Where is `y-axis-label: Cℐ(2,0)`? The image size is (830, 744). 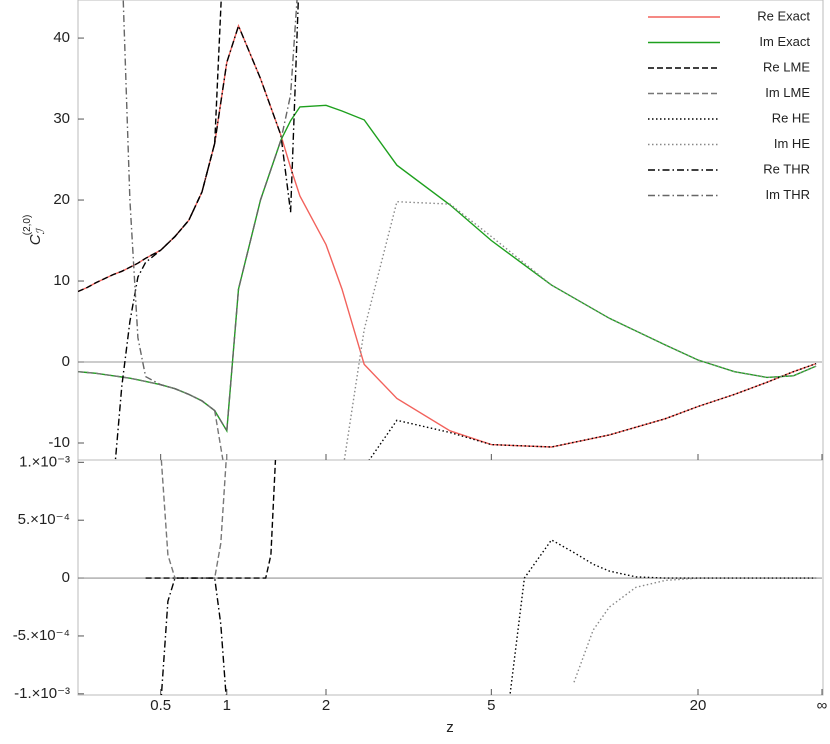 y-axis-label: Cℐ(2,0) is located at coordinates (34, 230).